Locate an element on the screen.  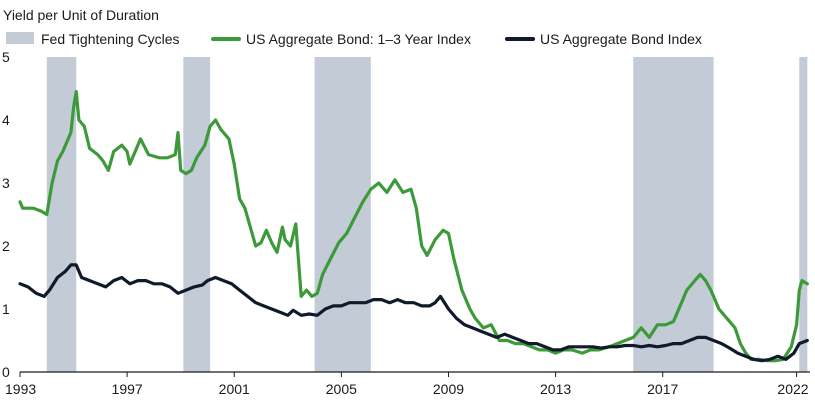
legend-swatch-band is located at coordinates (20, 38).